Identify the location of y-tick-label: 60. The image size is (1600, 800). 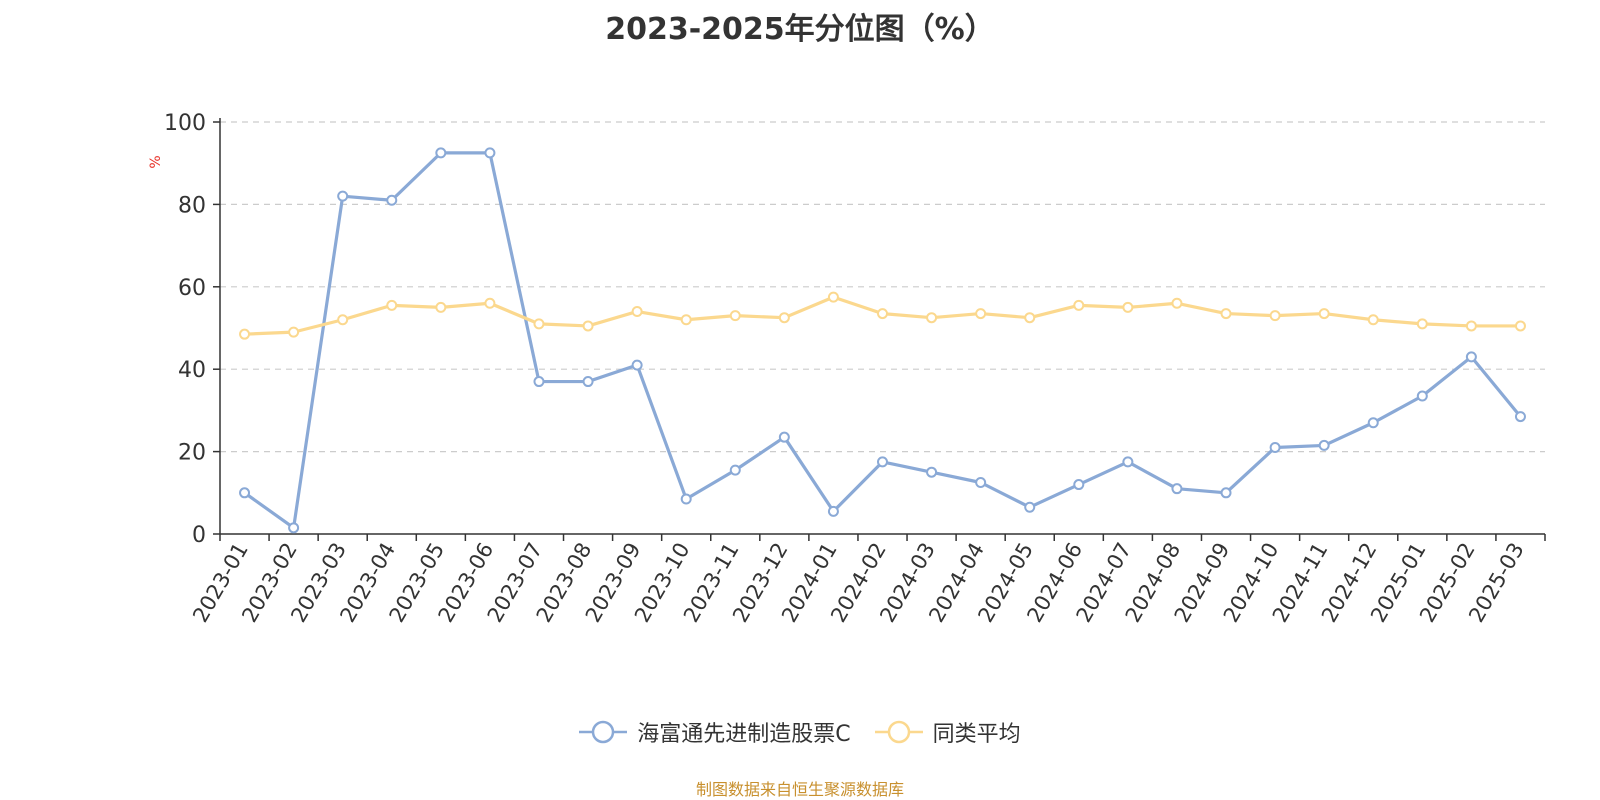
(192, 288).